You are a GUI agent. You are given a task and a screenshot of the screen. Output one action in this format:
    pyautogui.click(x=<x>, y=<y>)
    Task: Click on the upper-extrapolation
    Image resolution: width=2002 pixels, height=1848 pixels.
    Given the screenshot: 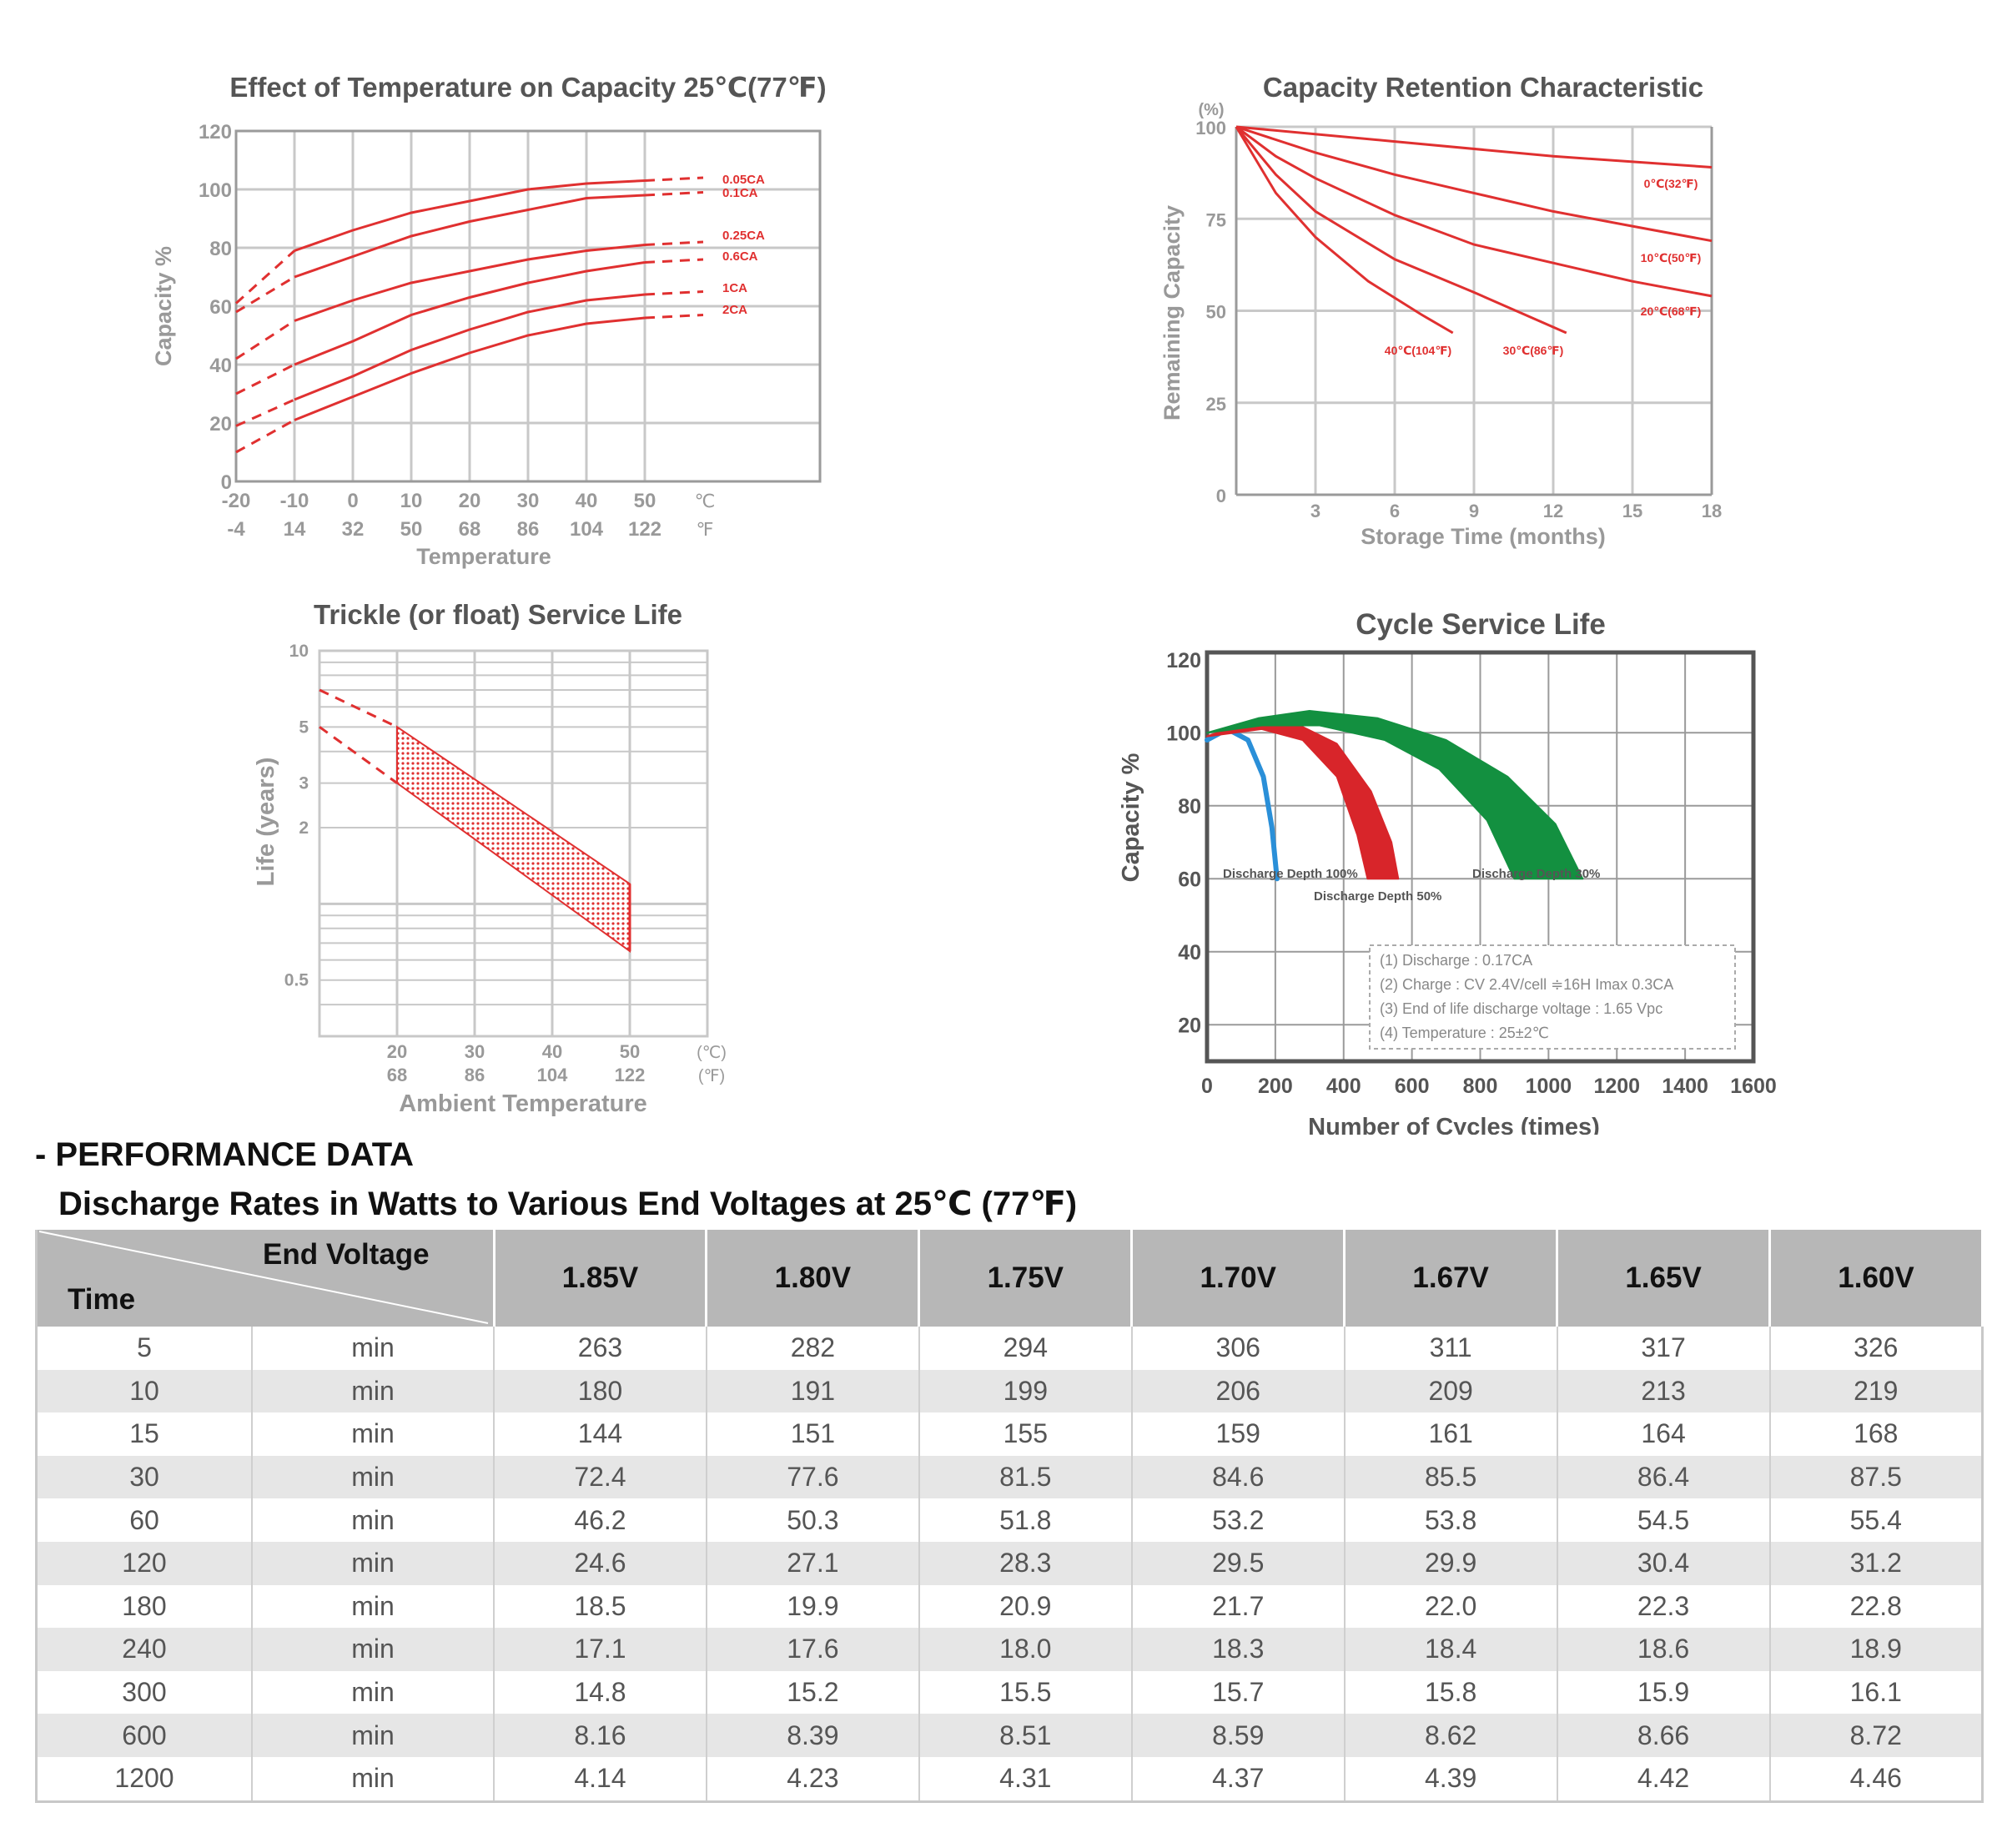 What is the action you would take?
    pyautogui.click(x=358, y=708)
    